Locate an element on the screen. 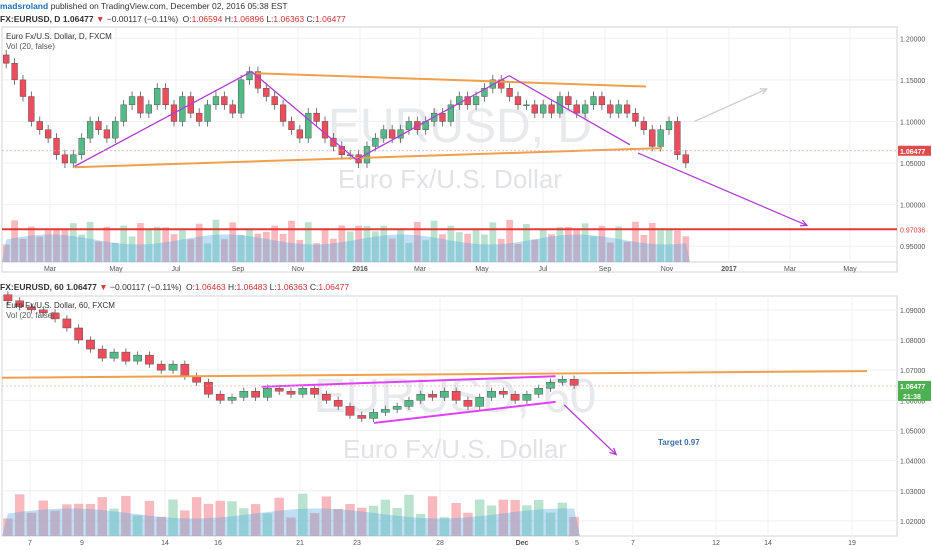 The height and width of the screenshot is (550, 932). bottom-symbol: FX:EURUSD, 60 is located at coordinates (32, 287).